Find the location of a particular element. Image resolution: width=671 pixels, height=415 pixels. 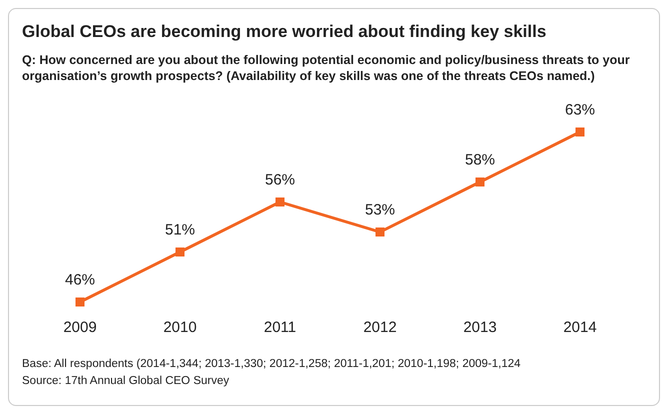

data-label: 46% is located at coordinates (80, 280).